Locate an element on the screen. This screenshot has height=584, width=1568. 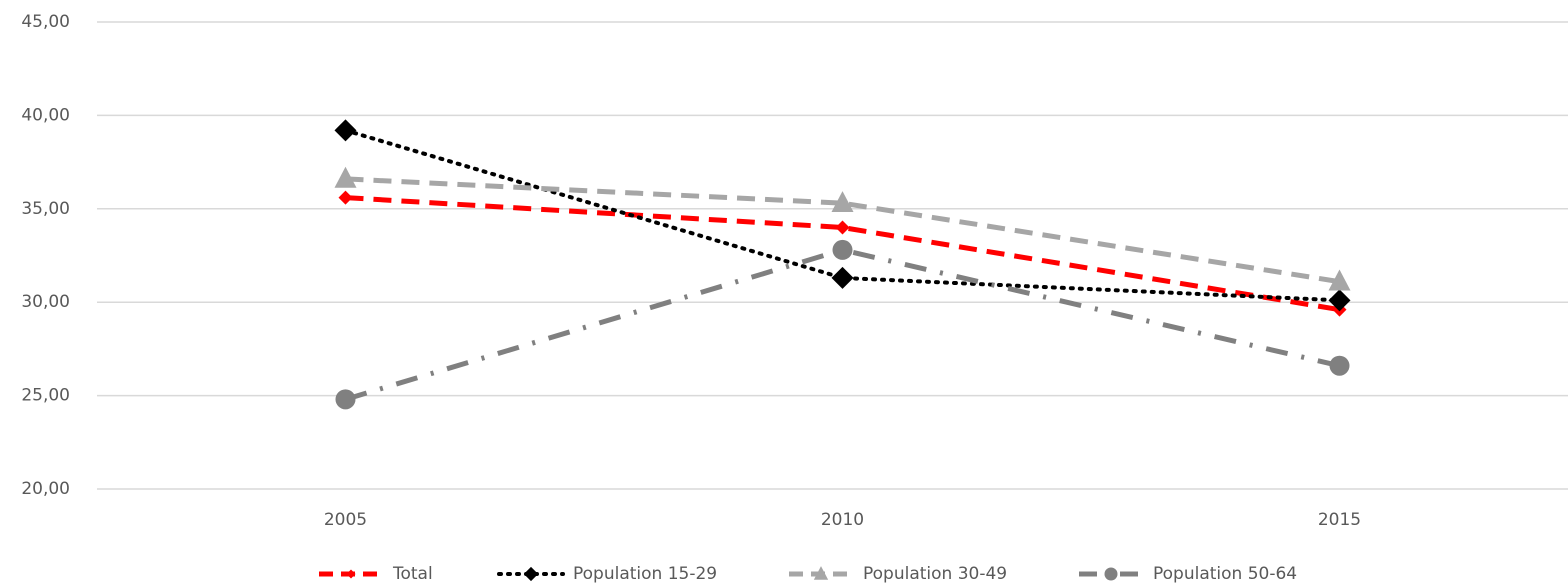
legend-label: Population 50-64 is located at coordinates (1225, 574).